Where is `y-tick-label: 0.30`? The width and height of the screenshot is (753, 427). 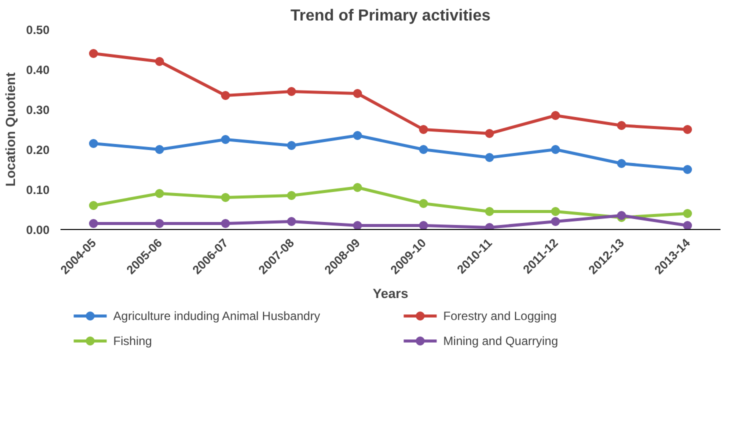
y-tick-label: 0.30 is located at coordinates (38, 110).